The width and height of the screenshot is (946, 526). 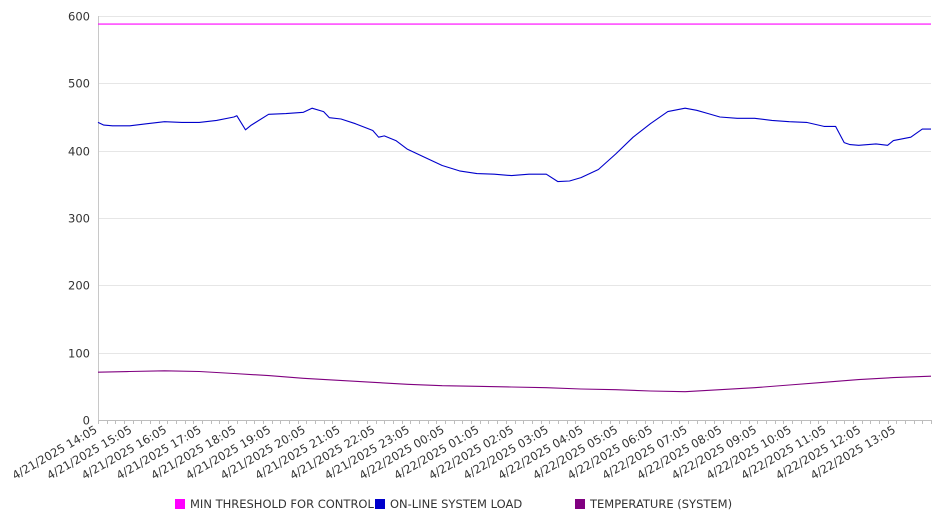 I want to click on y-tick-label-200: 200, so click(x=79, y=286).